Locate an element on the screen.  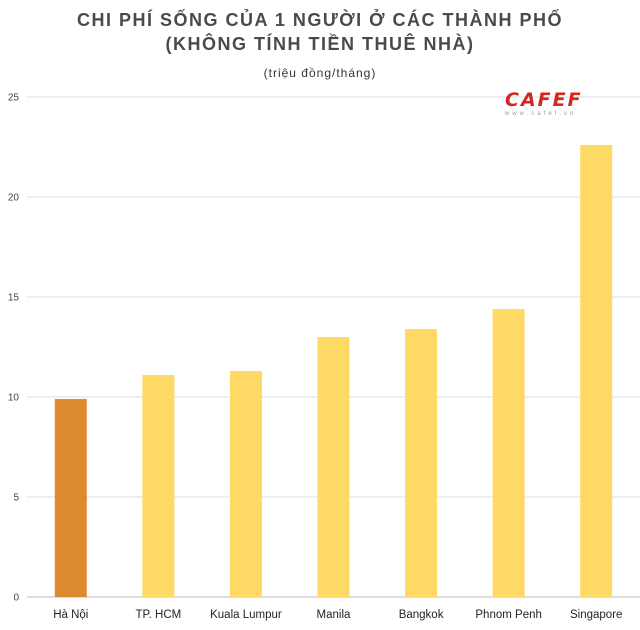
x-tick-label: TP. HCM is located at coordinates (158, 615).